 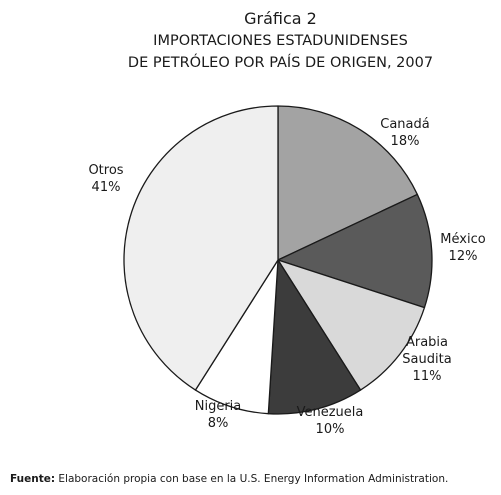 I want to click on slice-label-venezuela: Venezuela 10%, so click(x=330, y=421).